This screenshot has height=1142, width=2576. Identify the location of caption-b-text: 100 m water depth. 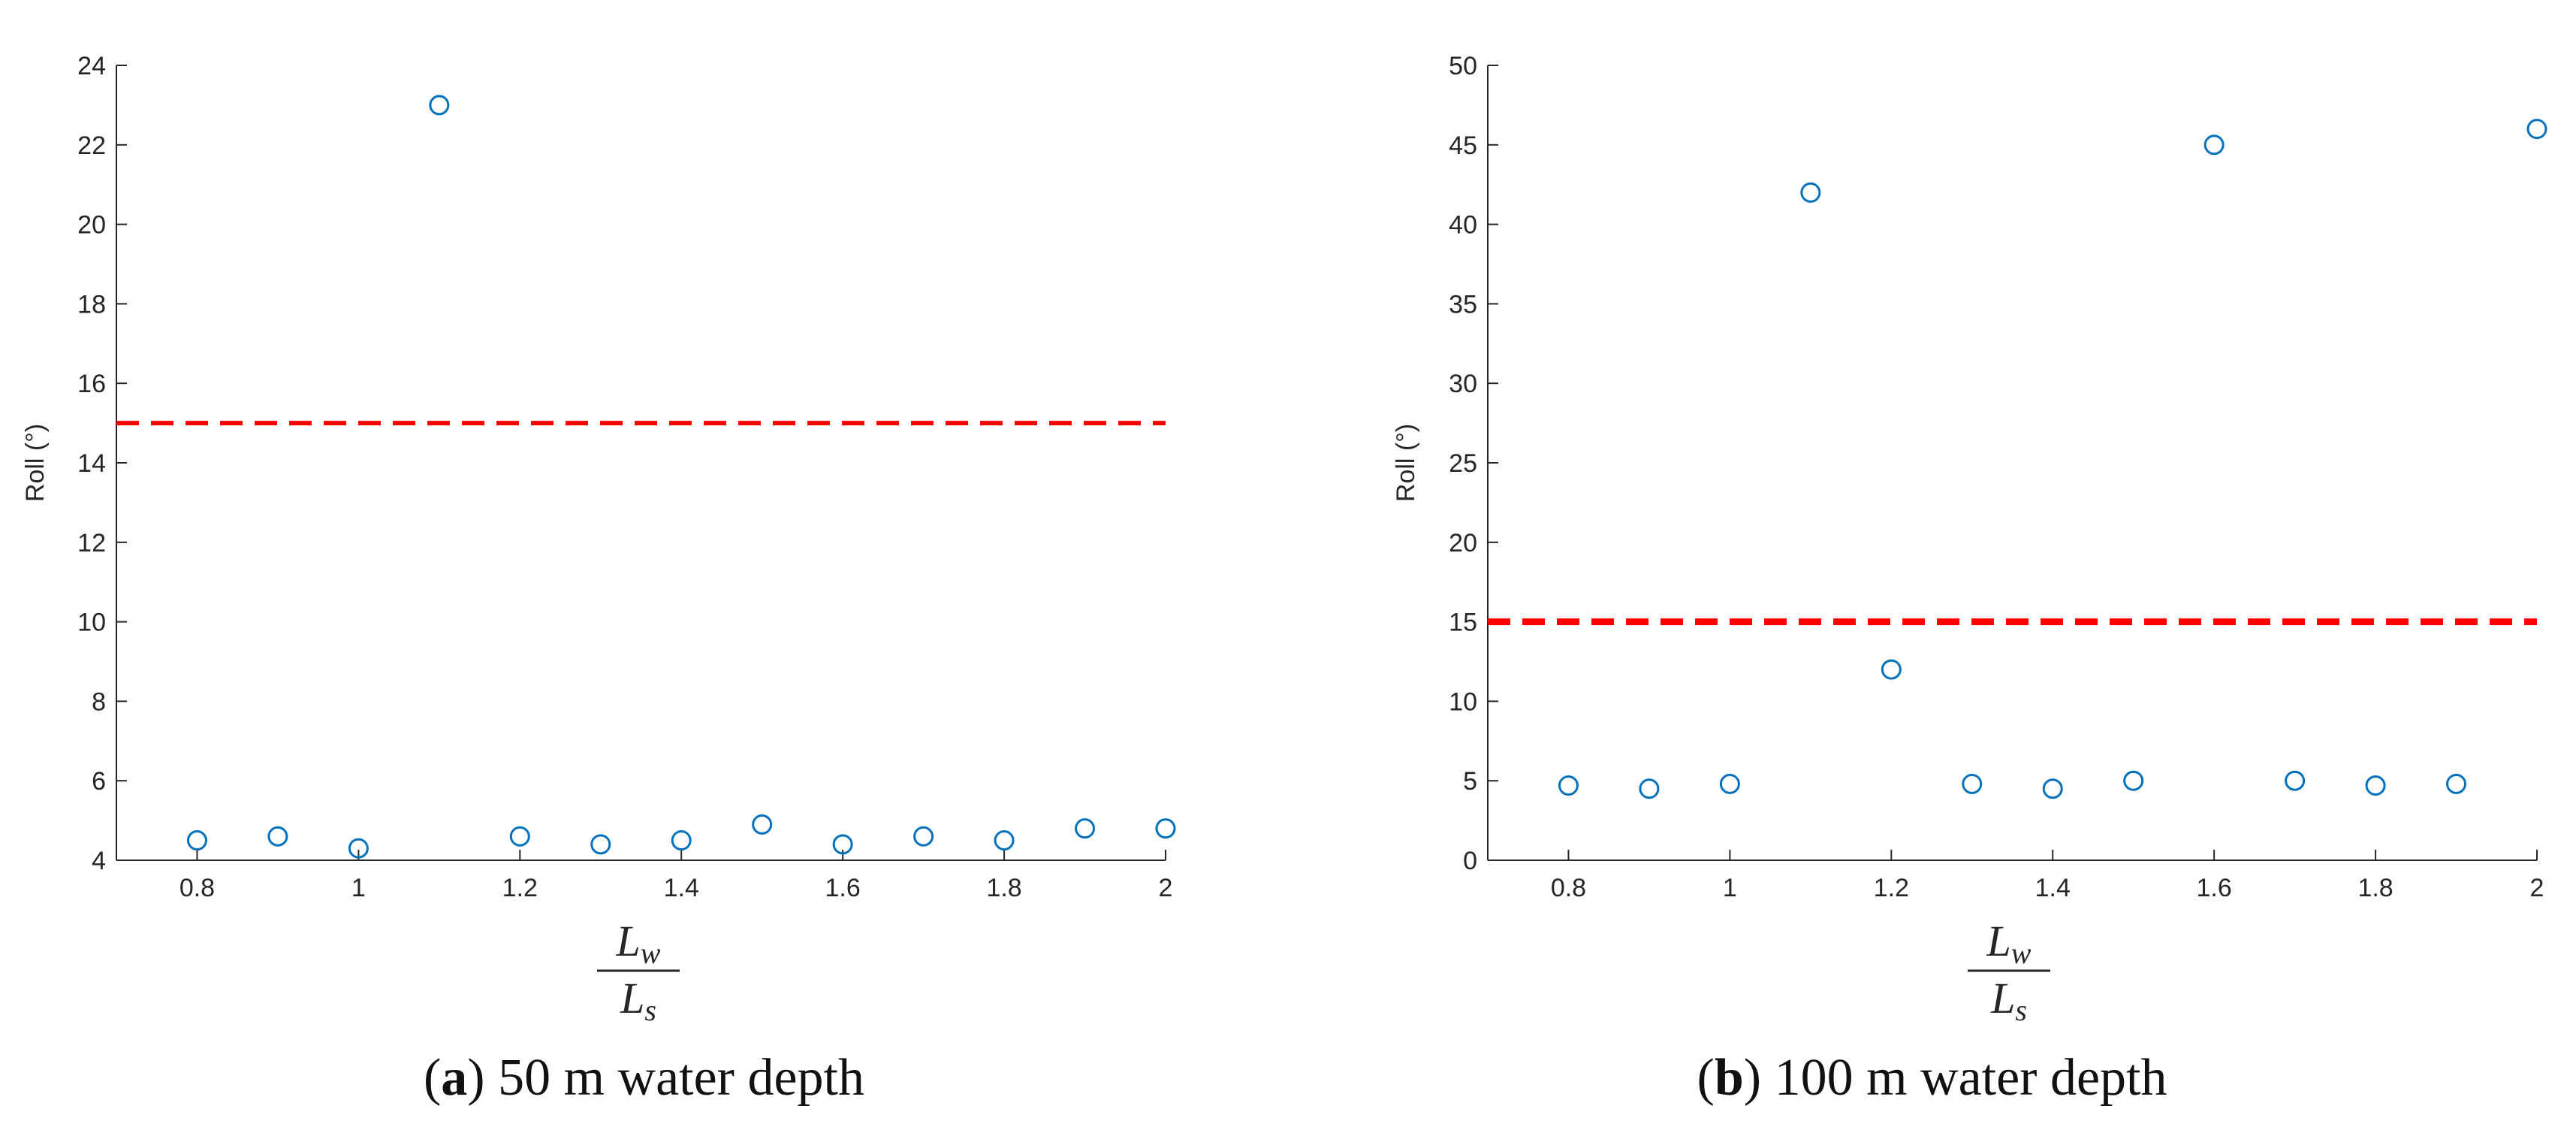
(1964, 1078).